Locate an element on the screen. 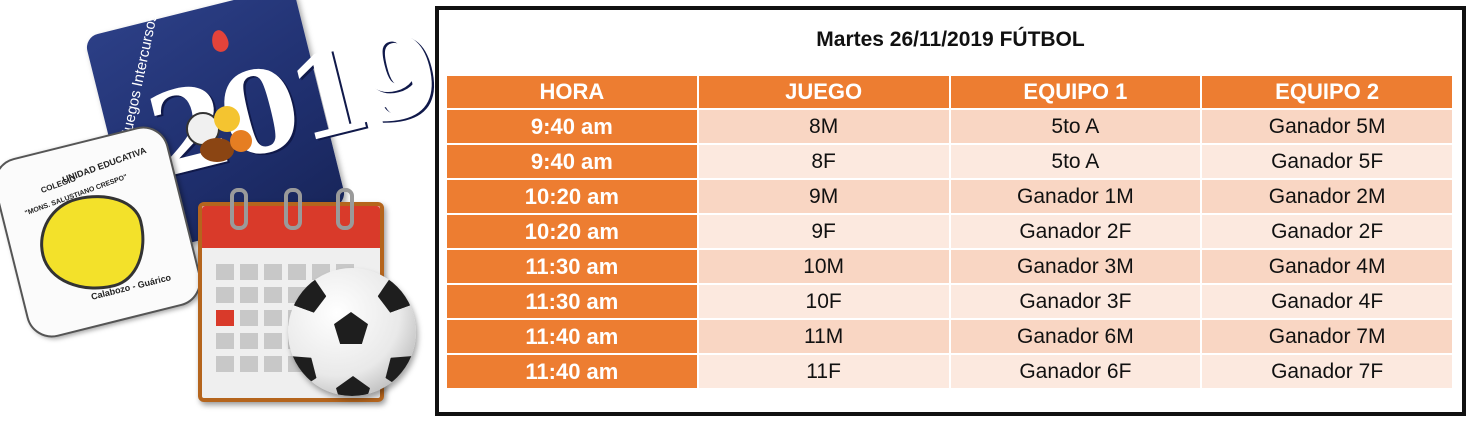 Image resolution: width=1477 pixels, height=427 pixels. cell-equipo1: Ganador 3M is located at coordinates (1075, 266).